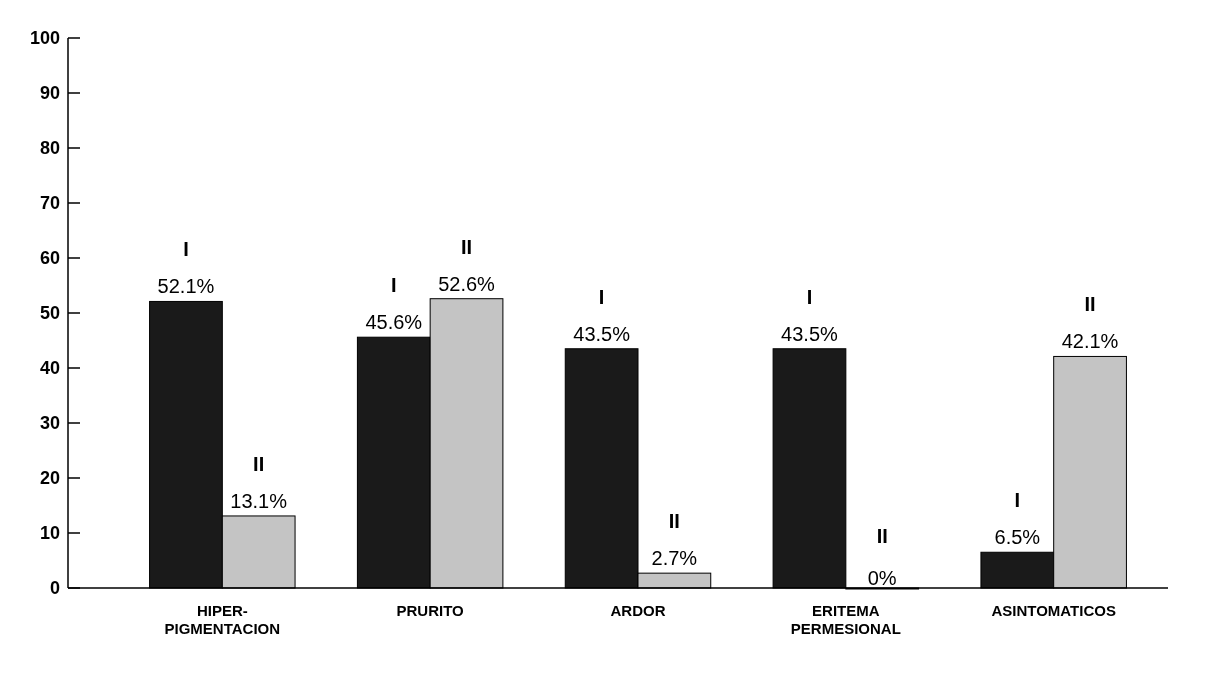  What do you see at coordinates (49, 368) in the screenshot?
I see `y-tick-label: 40` at bounding box center [49, 368].